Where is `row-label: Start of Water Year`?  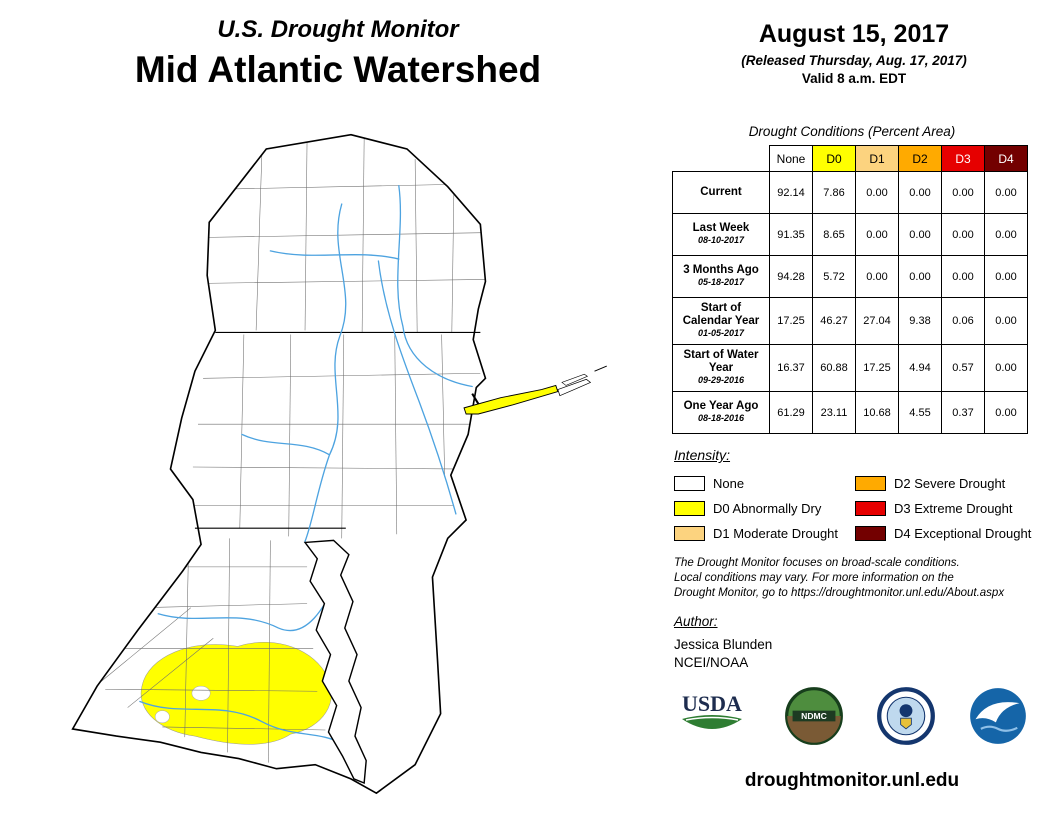 row-label: Start of Water Year is located at coordinates (721, 361).